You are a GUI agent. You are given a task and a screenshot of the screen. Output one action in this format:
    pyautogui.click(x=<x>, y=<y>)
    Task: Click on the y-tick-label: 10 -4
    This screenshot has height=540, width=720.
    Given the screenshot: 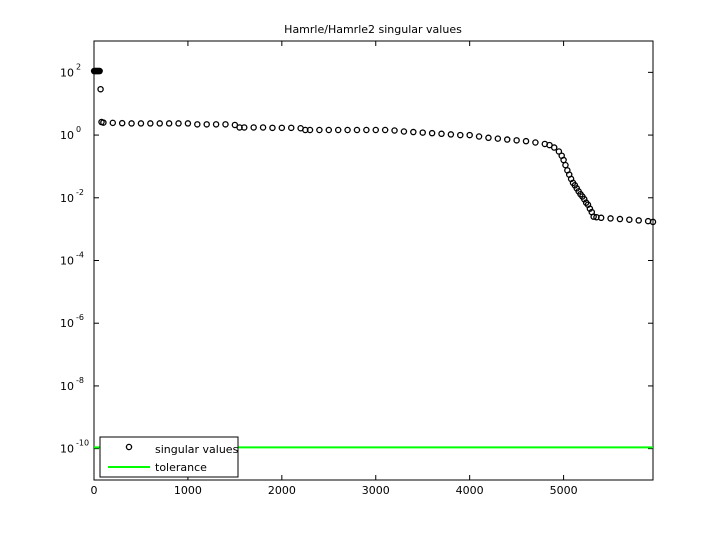 What is the action you would take?
    pyautogui.click(x=72, y=259)
    